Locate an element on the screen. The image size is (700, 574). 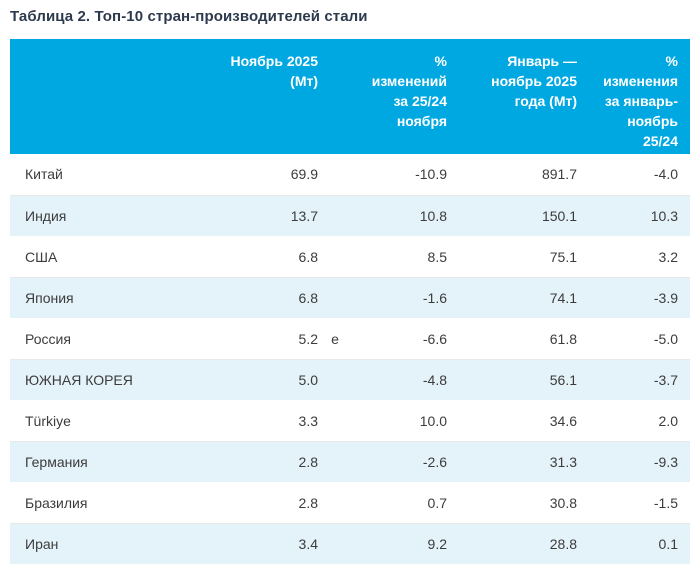
pct-nov-cell: 0.7 is located at coordinates (399, 503).